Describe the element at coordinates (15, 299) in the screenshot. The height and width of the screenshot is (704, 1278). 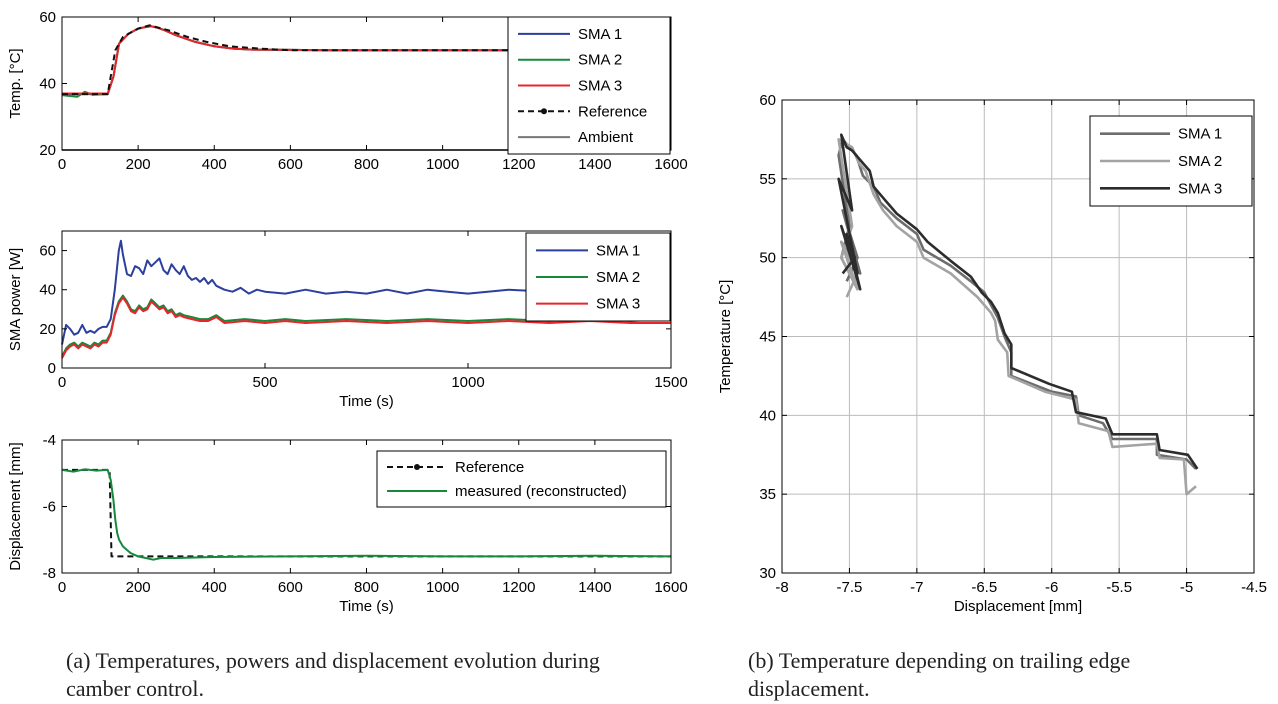
I see `y-axis-label: SMA power [W]` at that location.